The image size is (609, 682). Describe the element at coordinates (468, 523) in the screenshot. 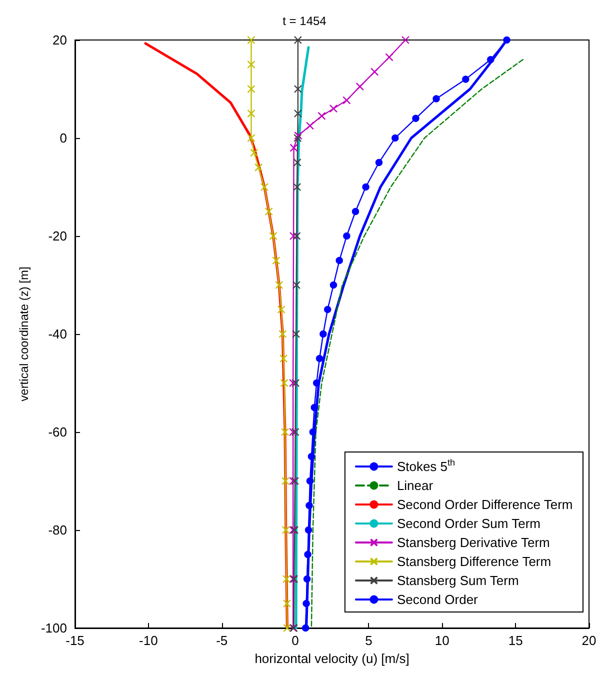

I see `legend-label: Second Order Sum Term` at that location.